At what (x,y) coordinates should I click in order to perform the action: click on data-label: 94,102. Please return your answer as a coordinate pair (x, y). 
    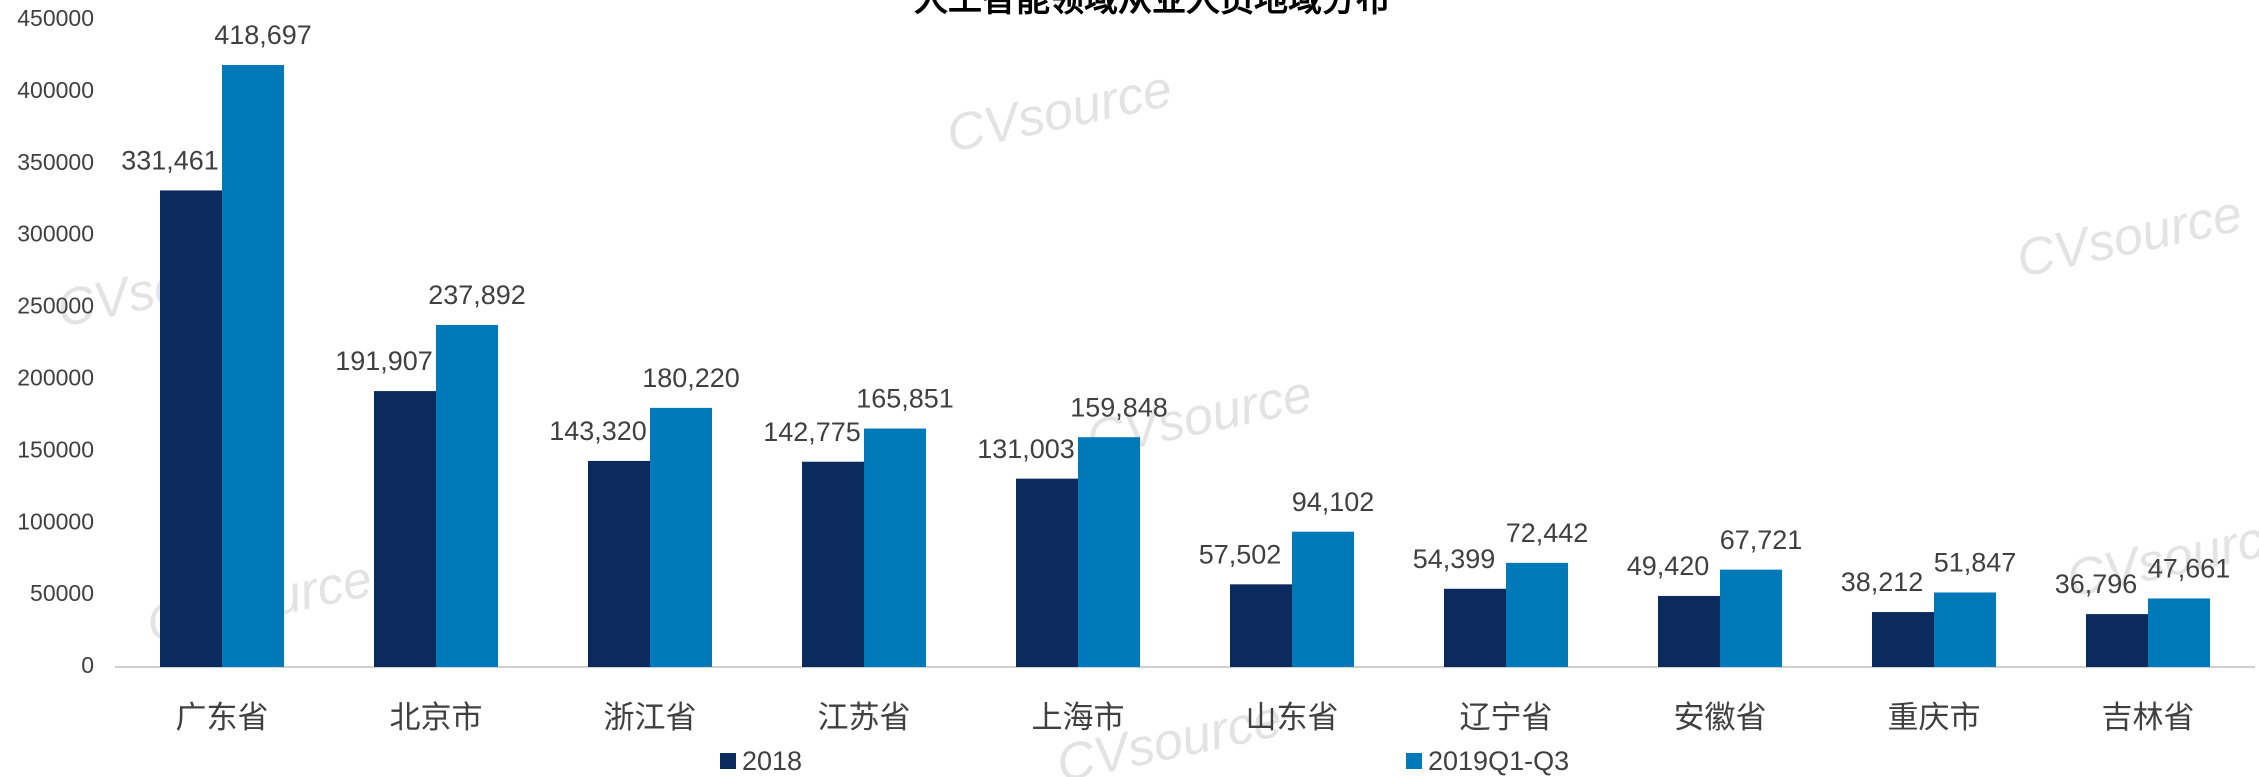
    Looking at the image, I should click on (1333, 502).